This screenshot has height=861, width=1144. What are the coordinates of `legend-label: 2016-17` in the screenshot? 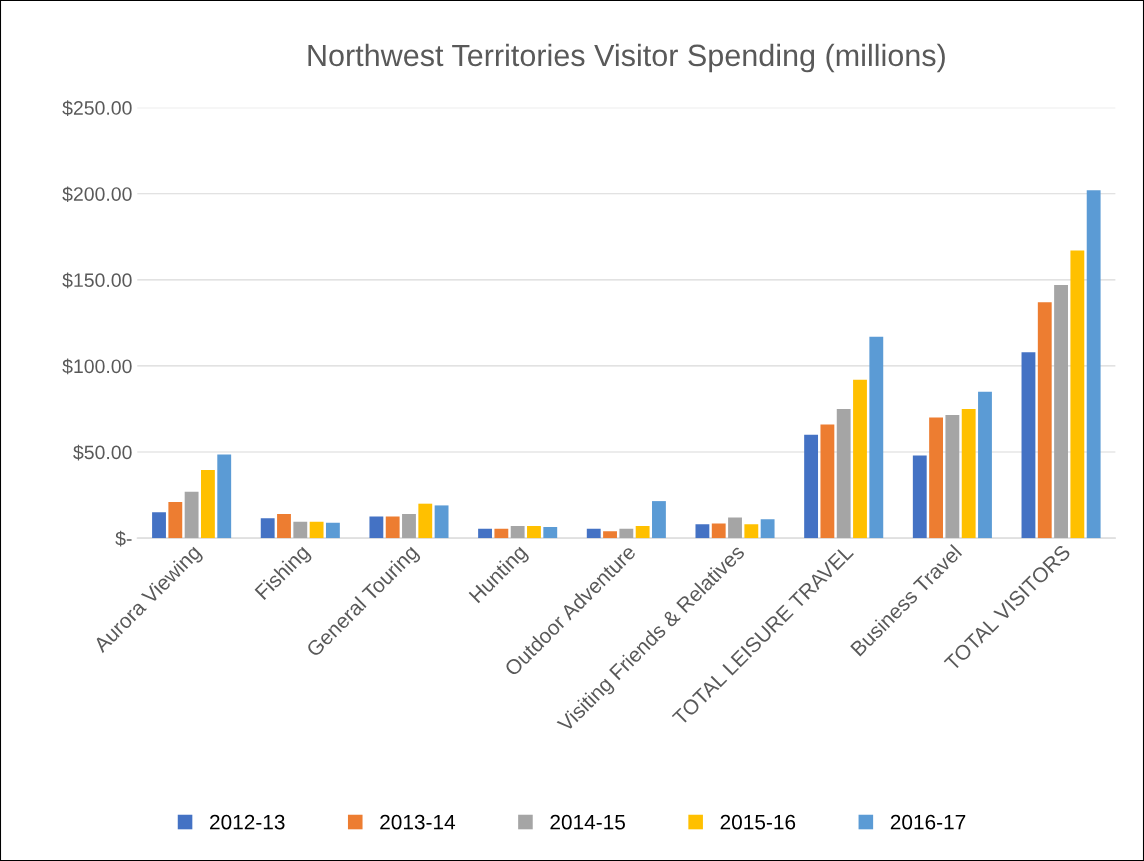 It's located at (928, 822).